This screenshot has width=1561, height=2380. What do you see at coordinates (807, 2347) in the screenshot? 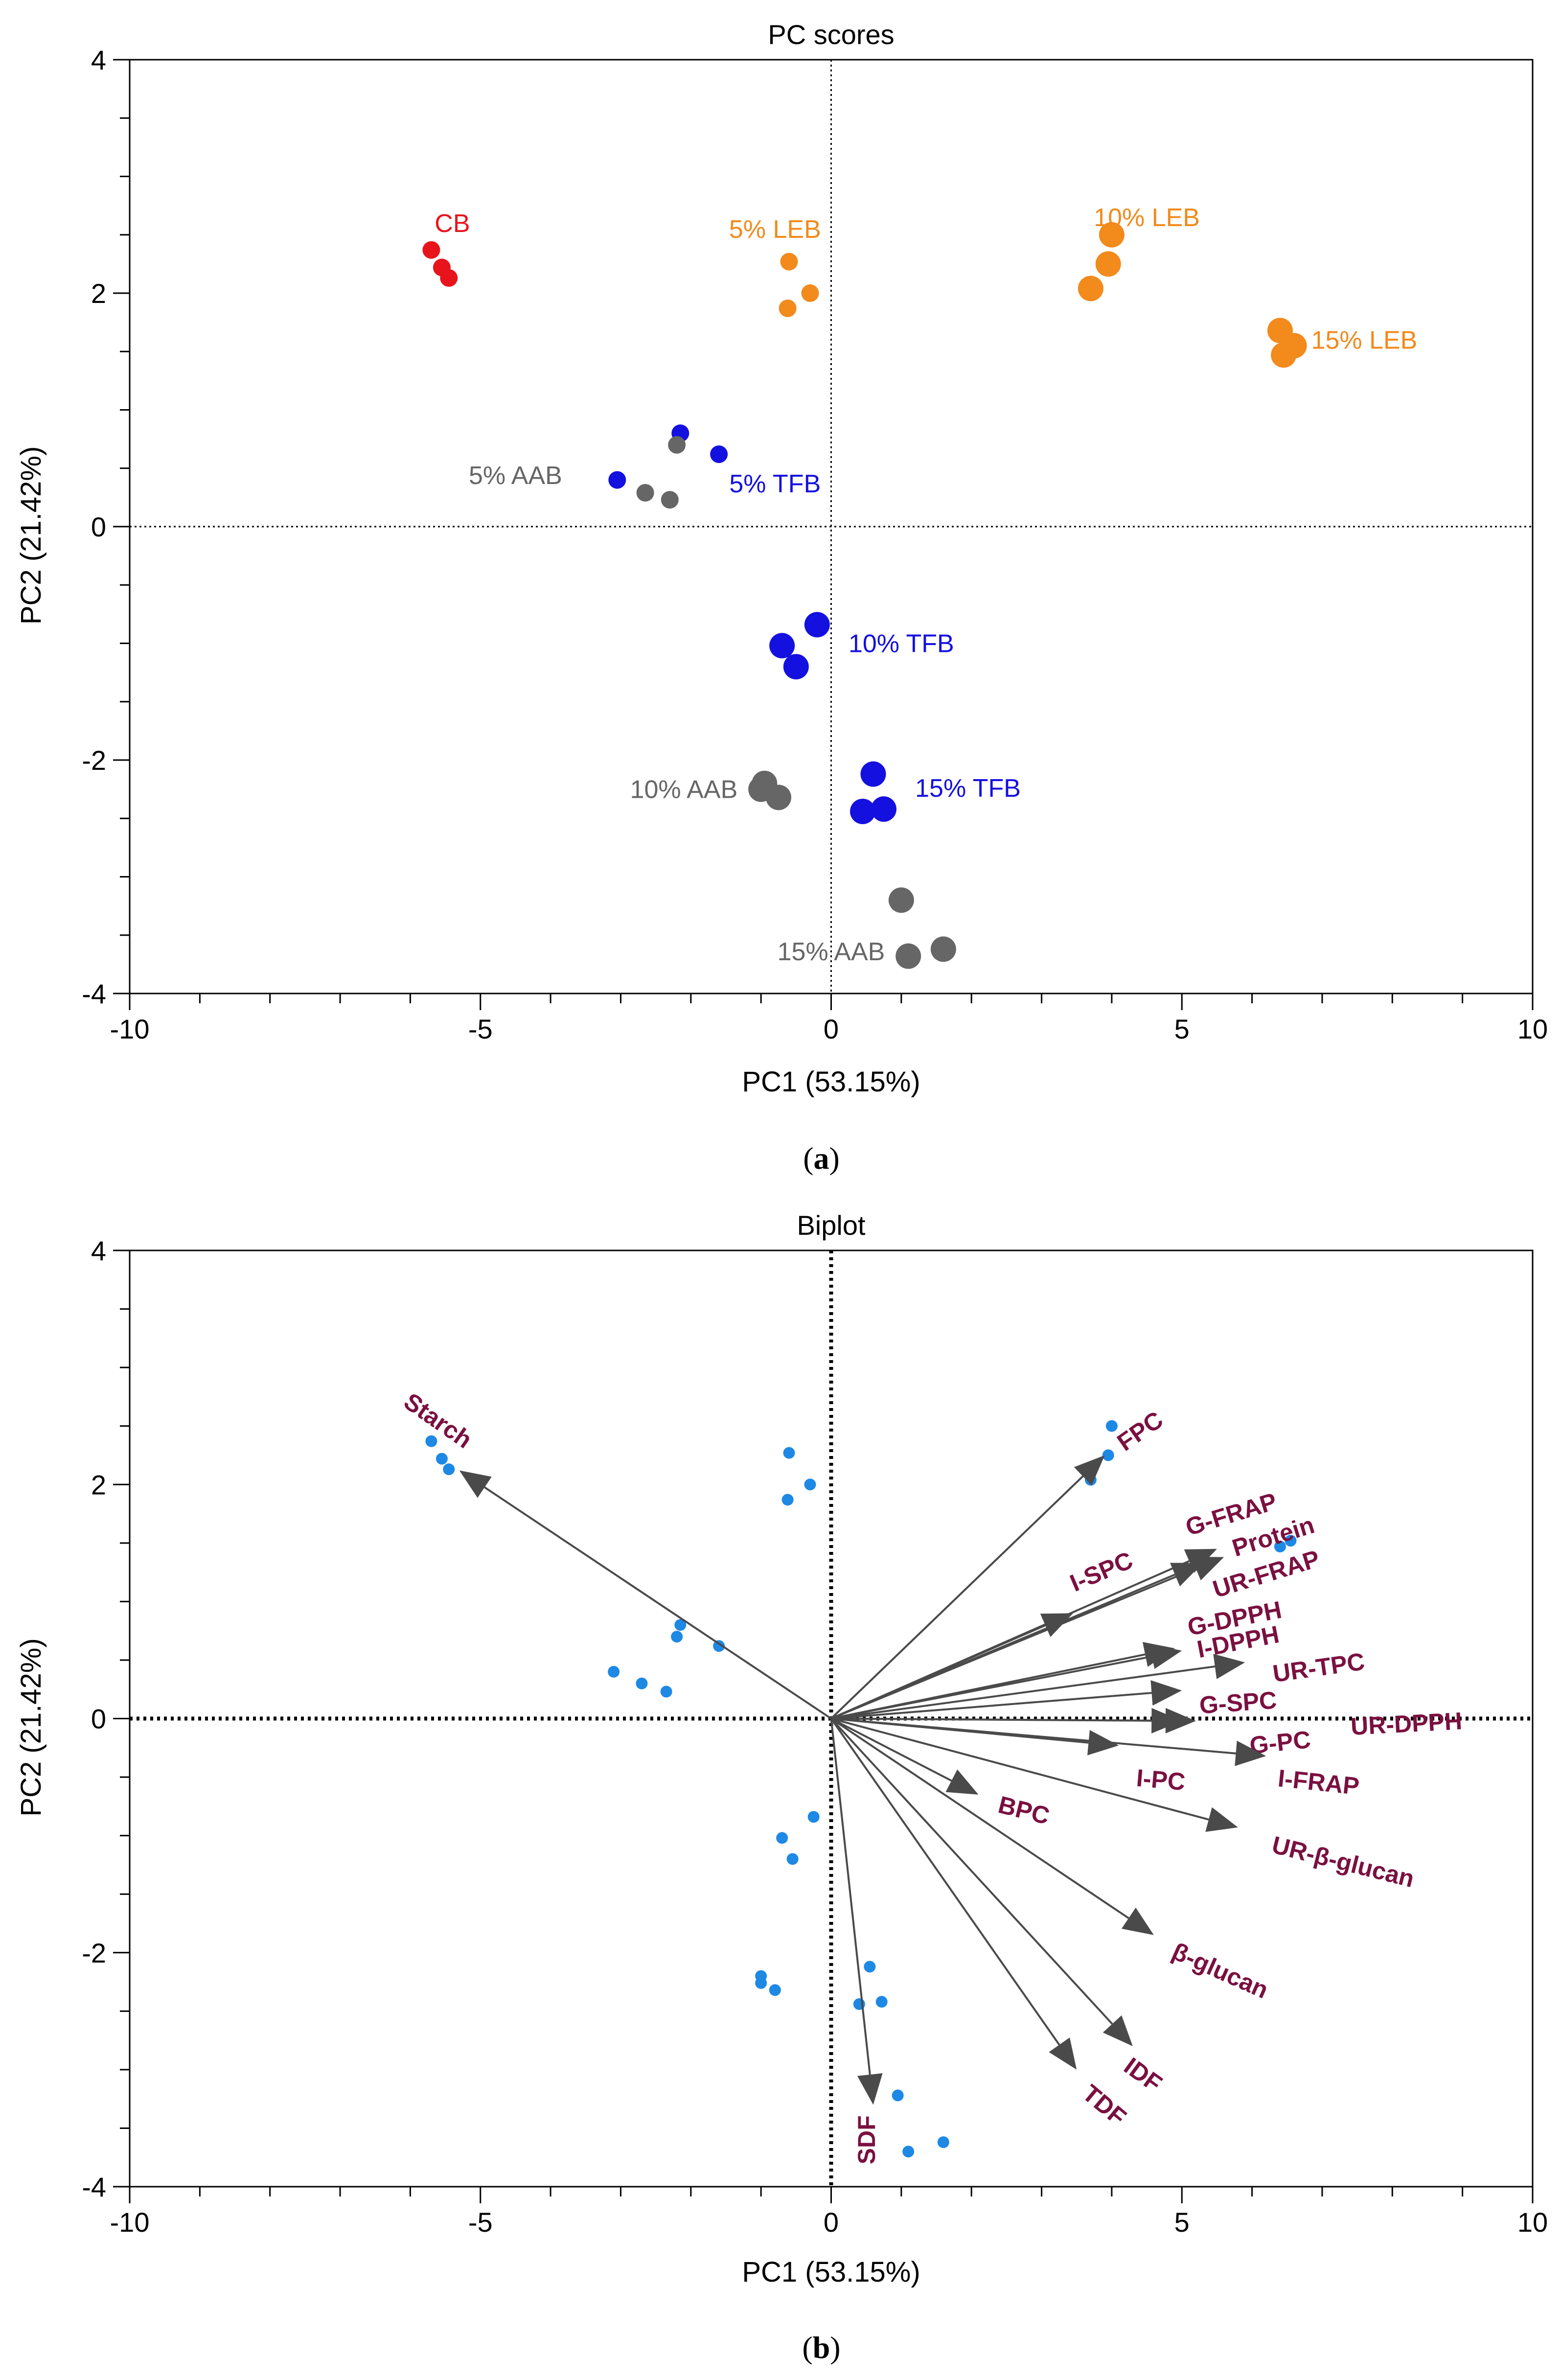
I see `panel-label-paren: (` at bounding box center [807, 2347].